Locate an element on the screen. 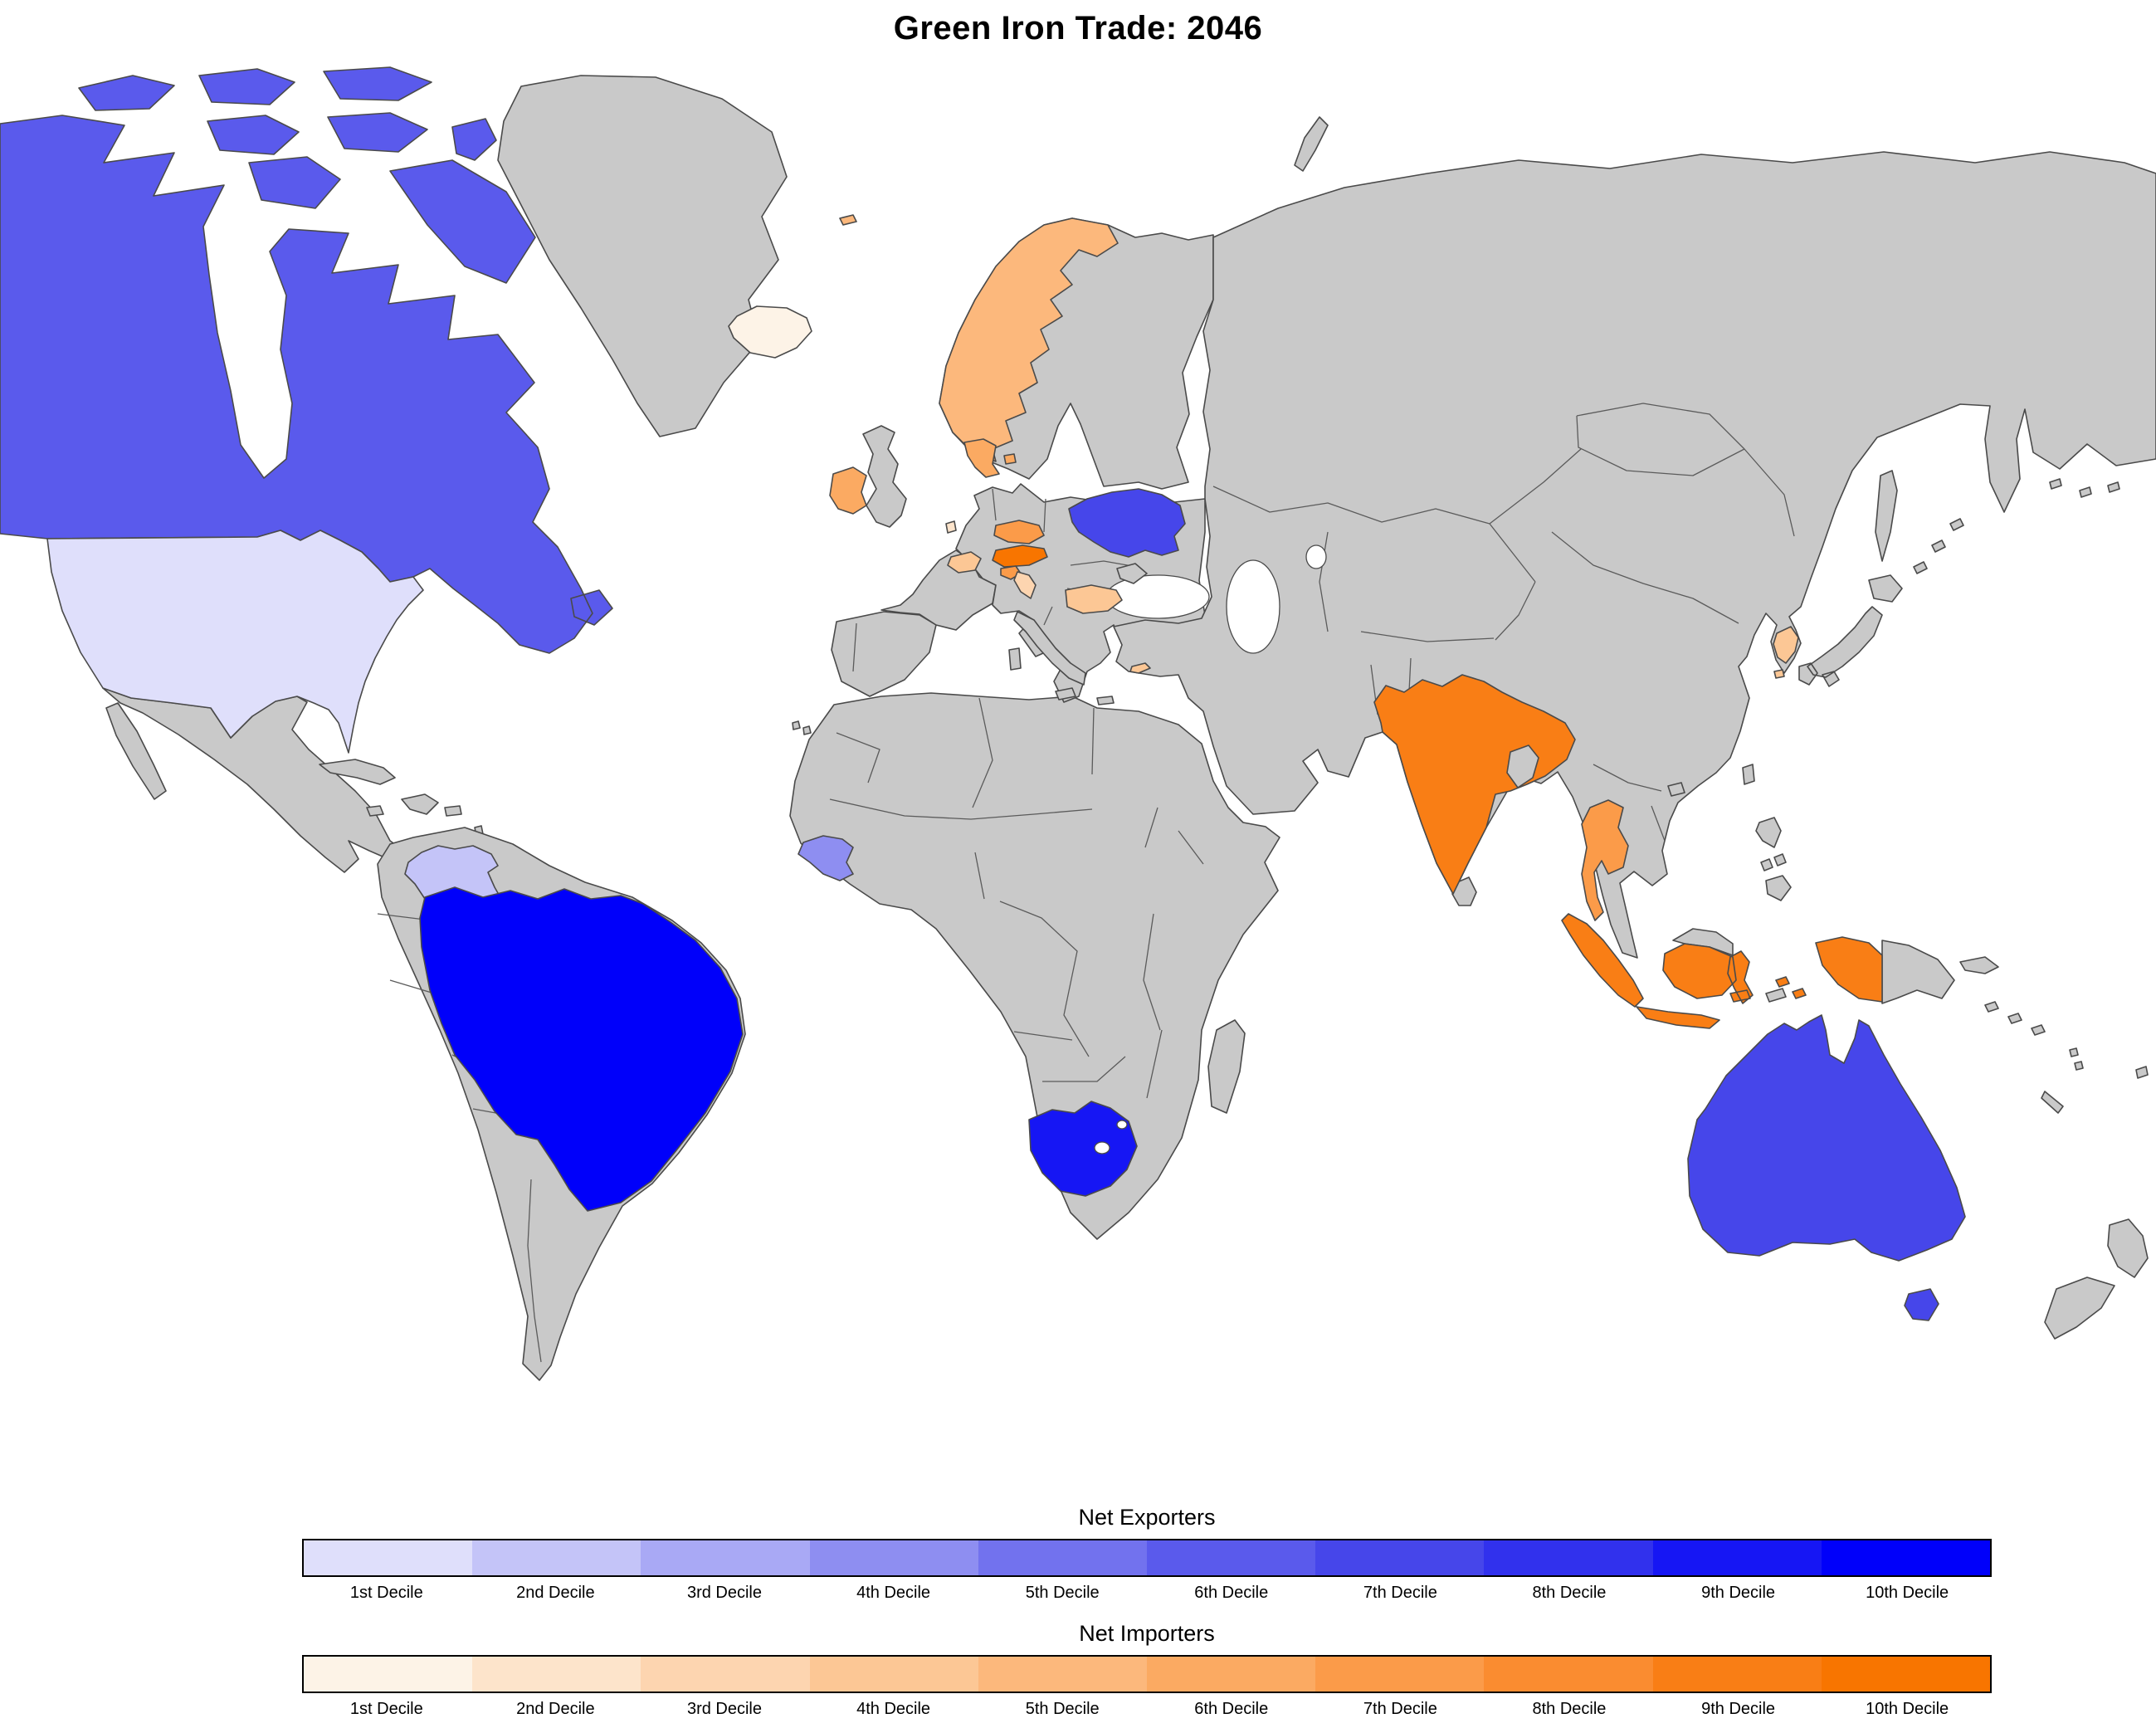 The width and height of the screenshot is (2156, 1733). legend-label-importers-4: 4th Decile is located at coordinates (894, 1709).